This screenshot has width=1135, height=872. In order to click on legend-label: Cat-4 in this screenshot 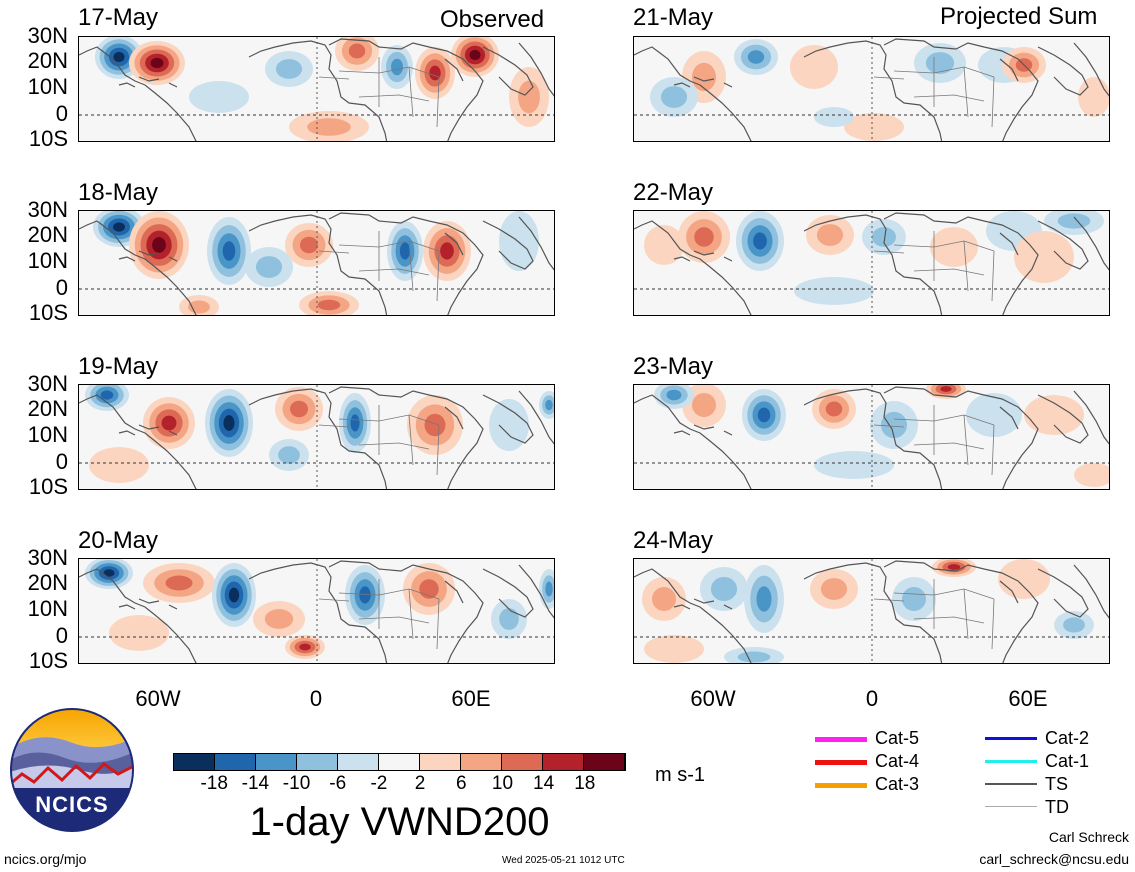, I will do `click(897, 761)`.